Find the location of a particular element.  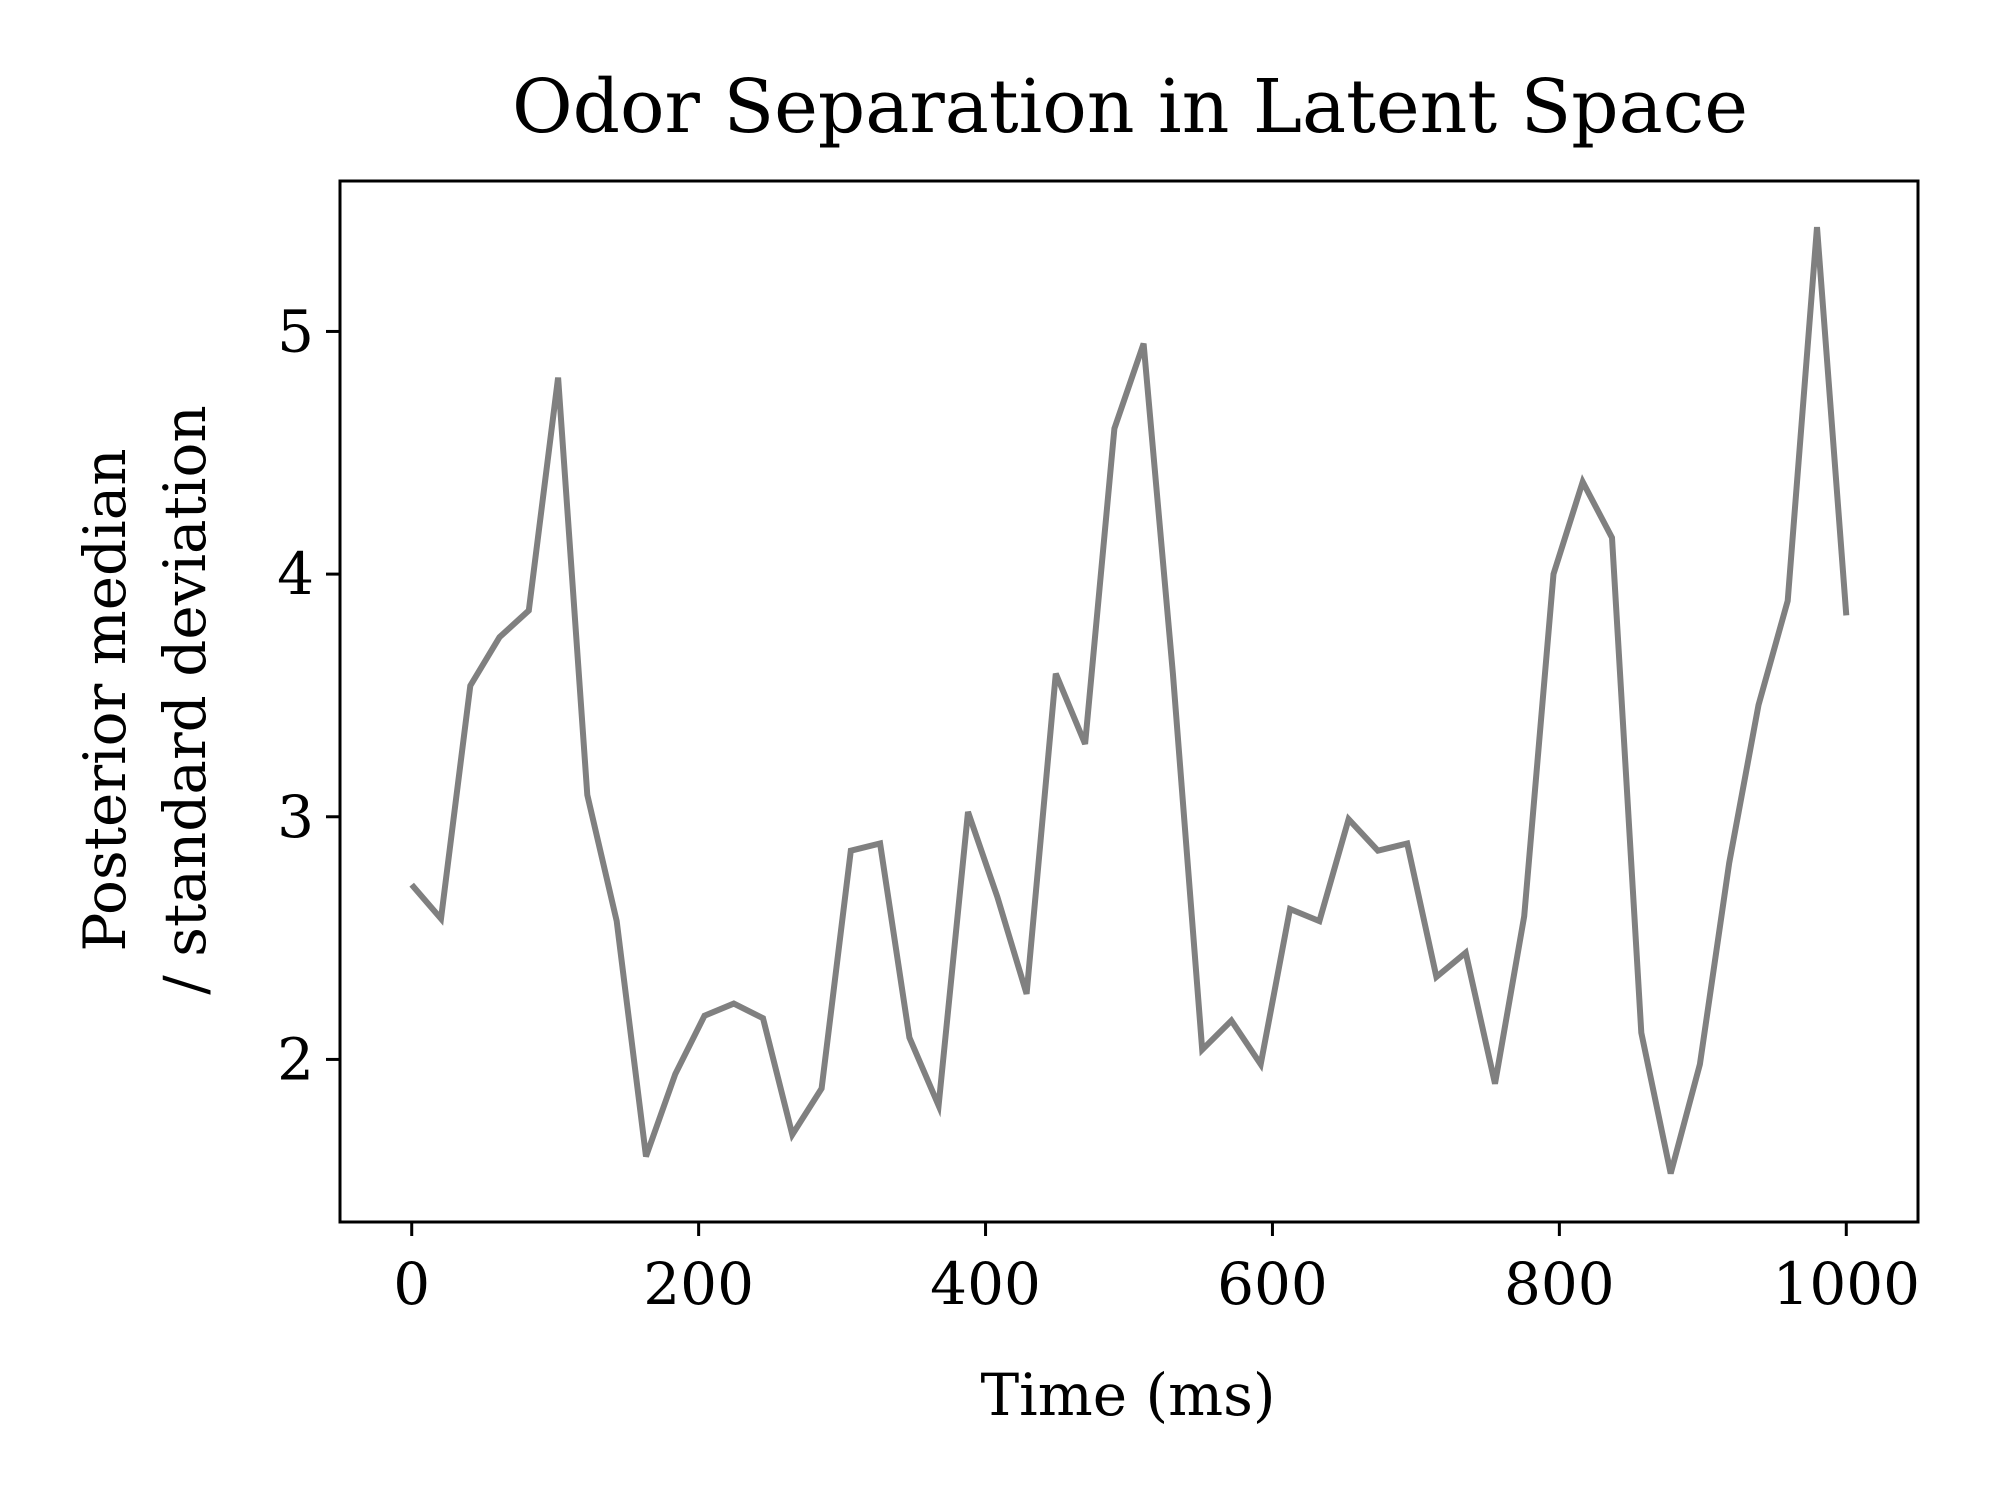

y-axis-label-line-1: Posterior median is located at coordinates (105, 699).